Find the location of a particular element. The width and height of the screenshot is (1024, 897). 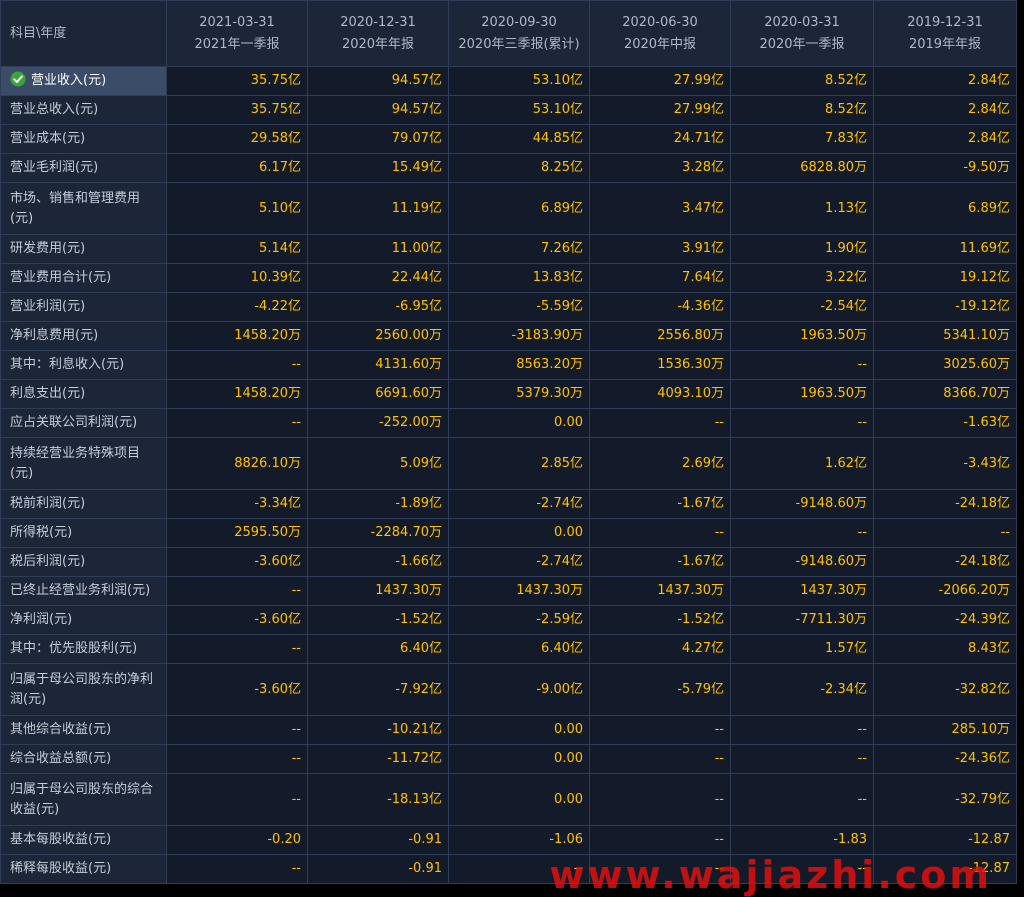

value-cell: 8.25亿 is located at coordinates (519, 168).